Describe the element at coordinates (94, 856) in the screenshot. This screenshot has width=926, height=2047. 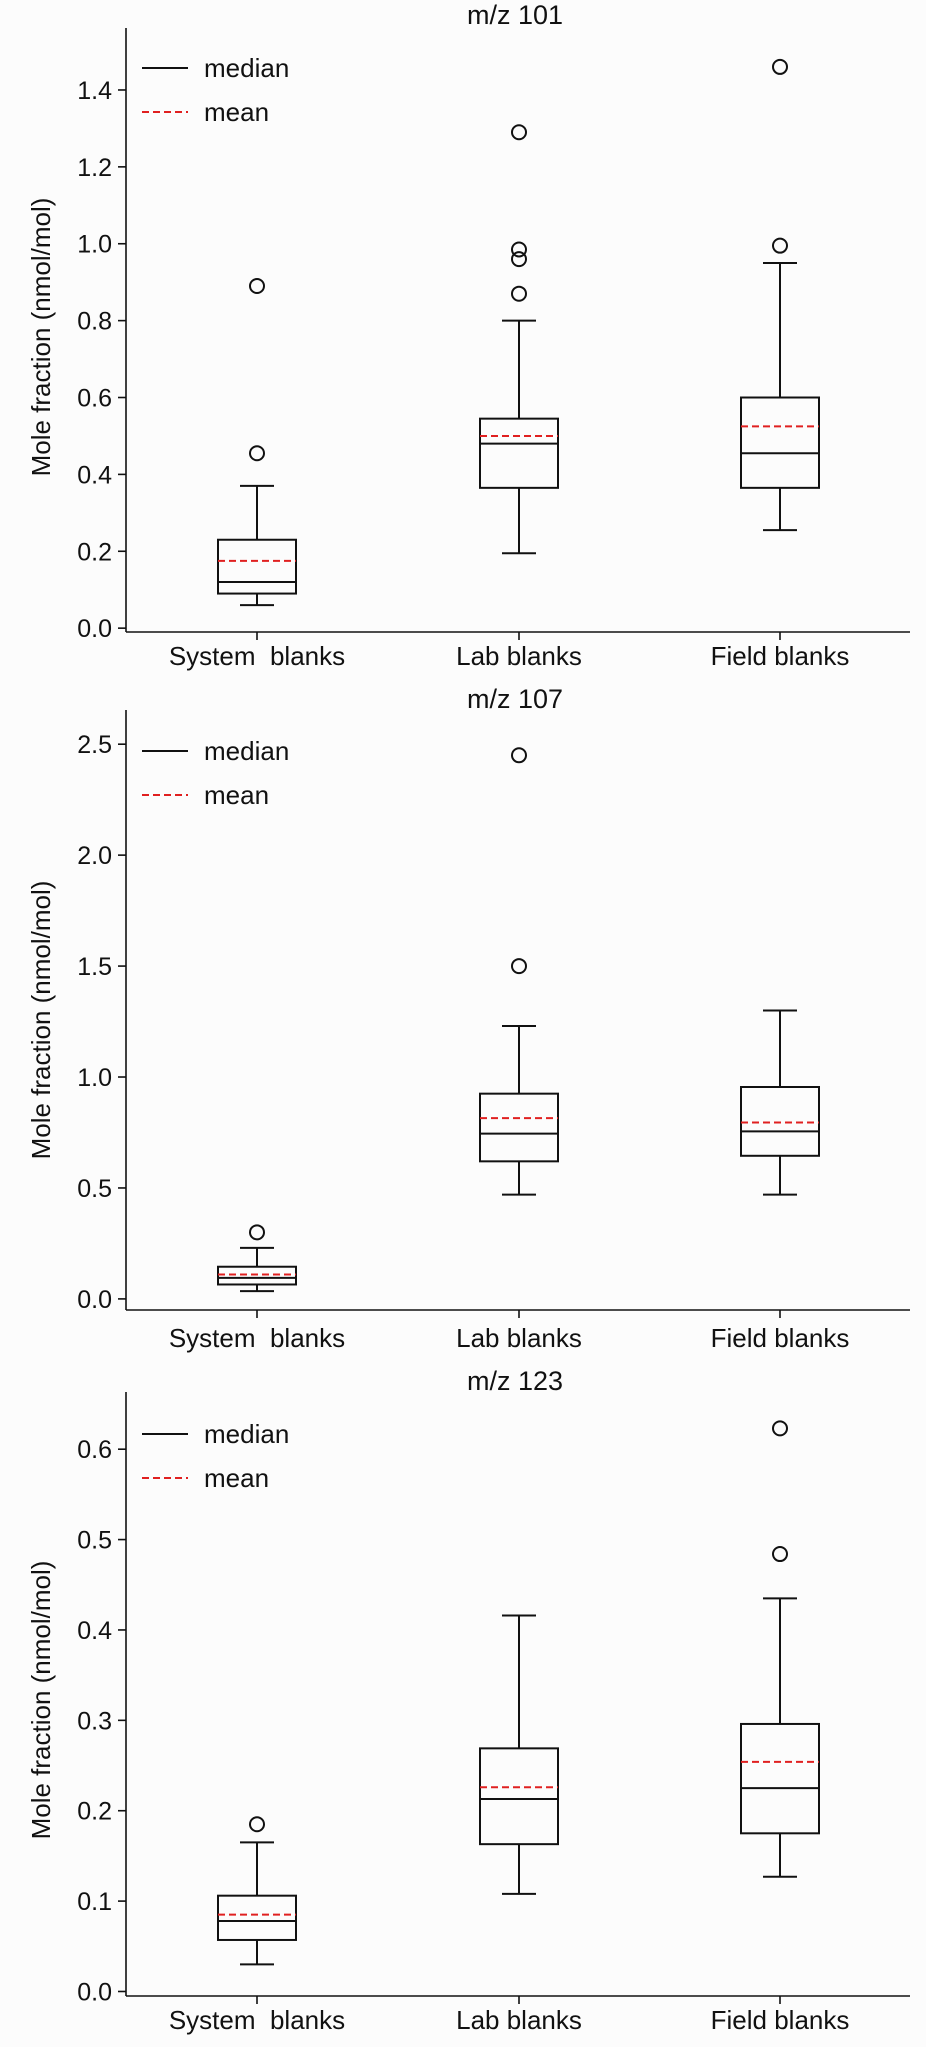
I see `y-tick-label: 2.0` at that location.